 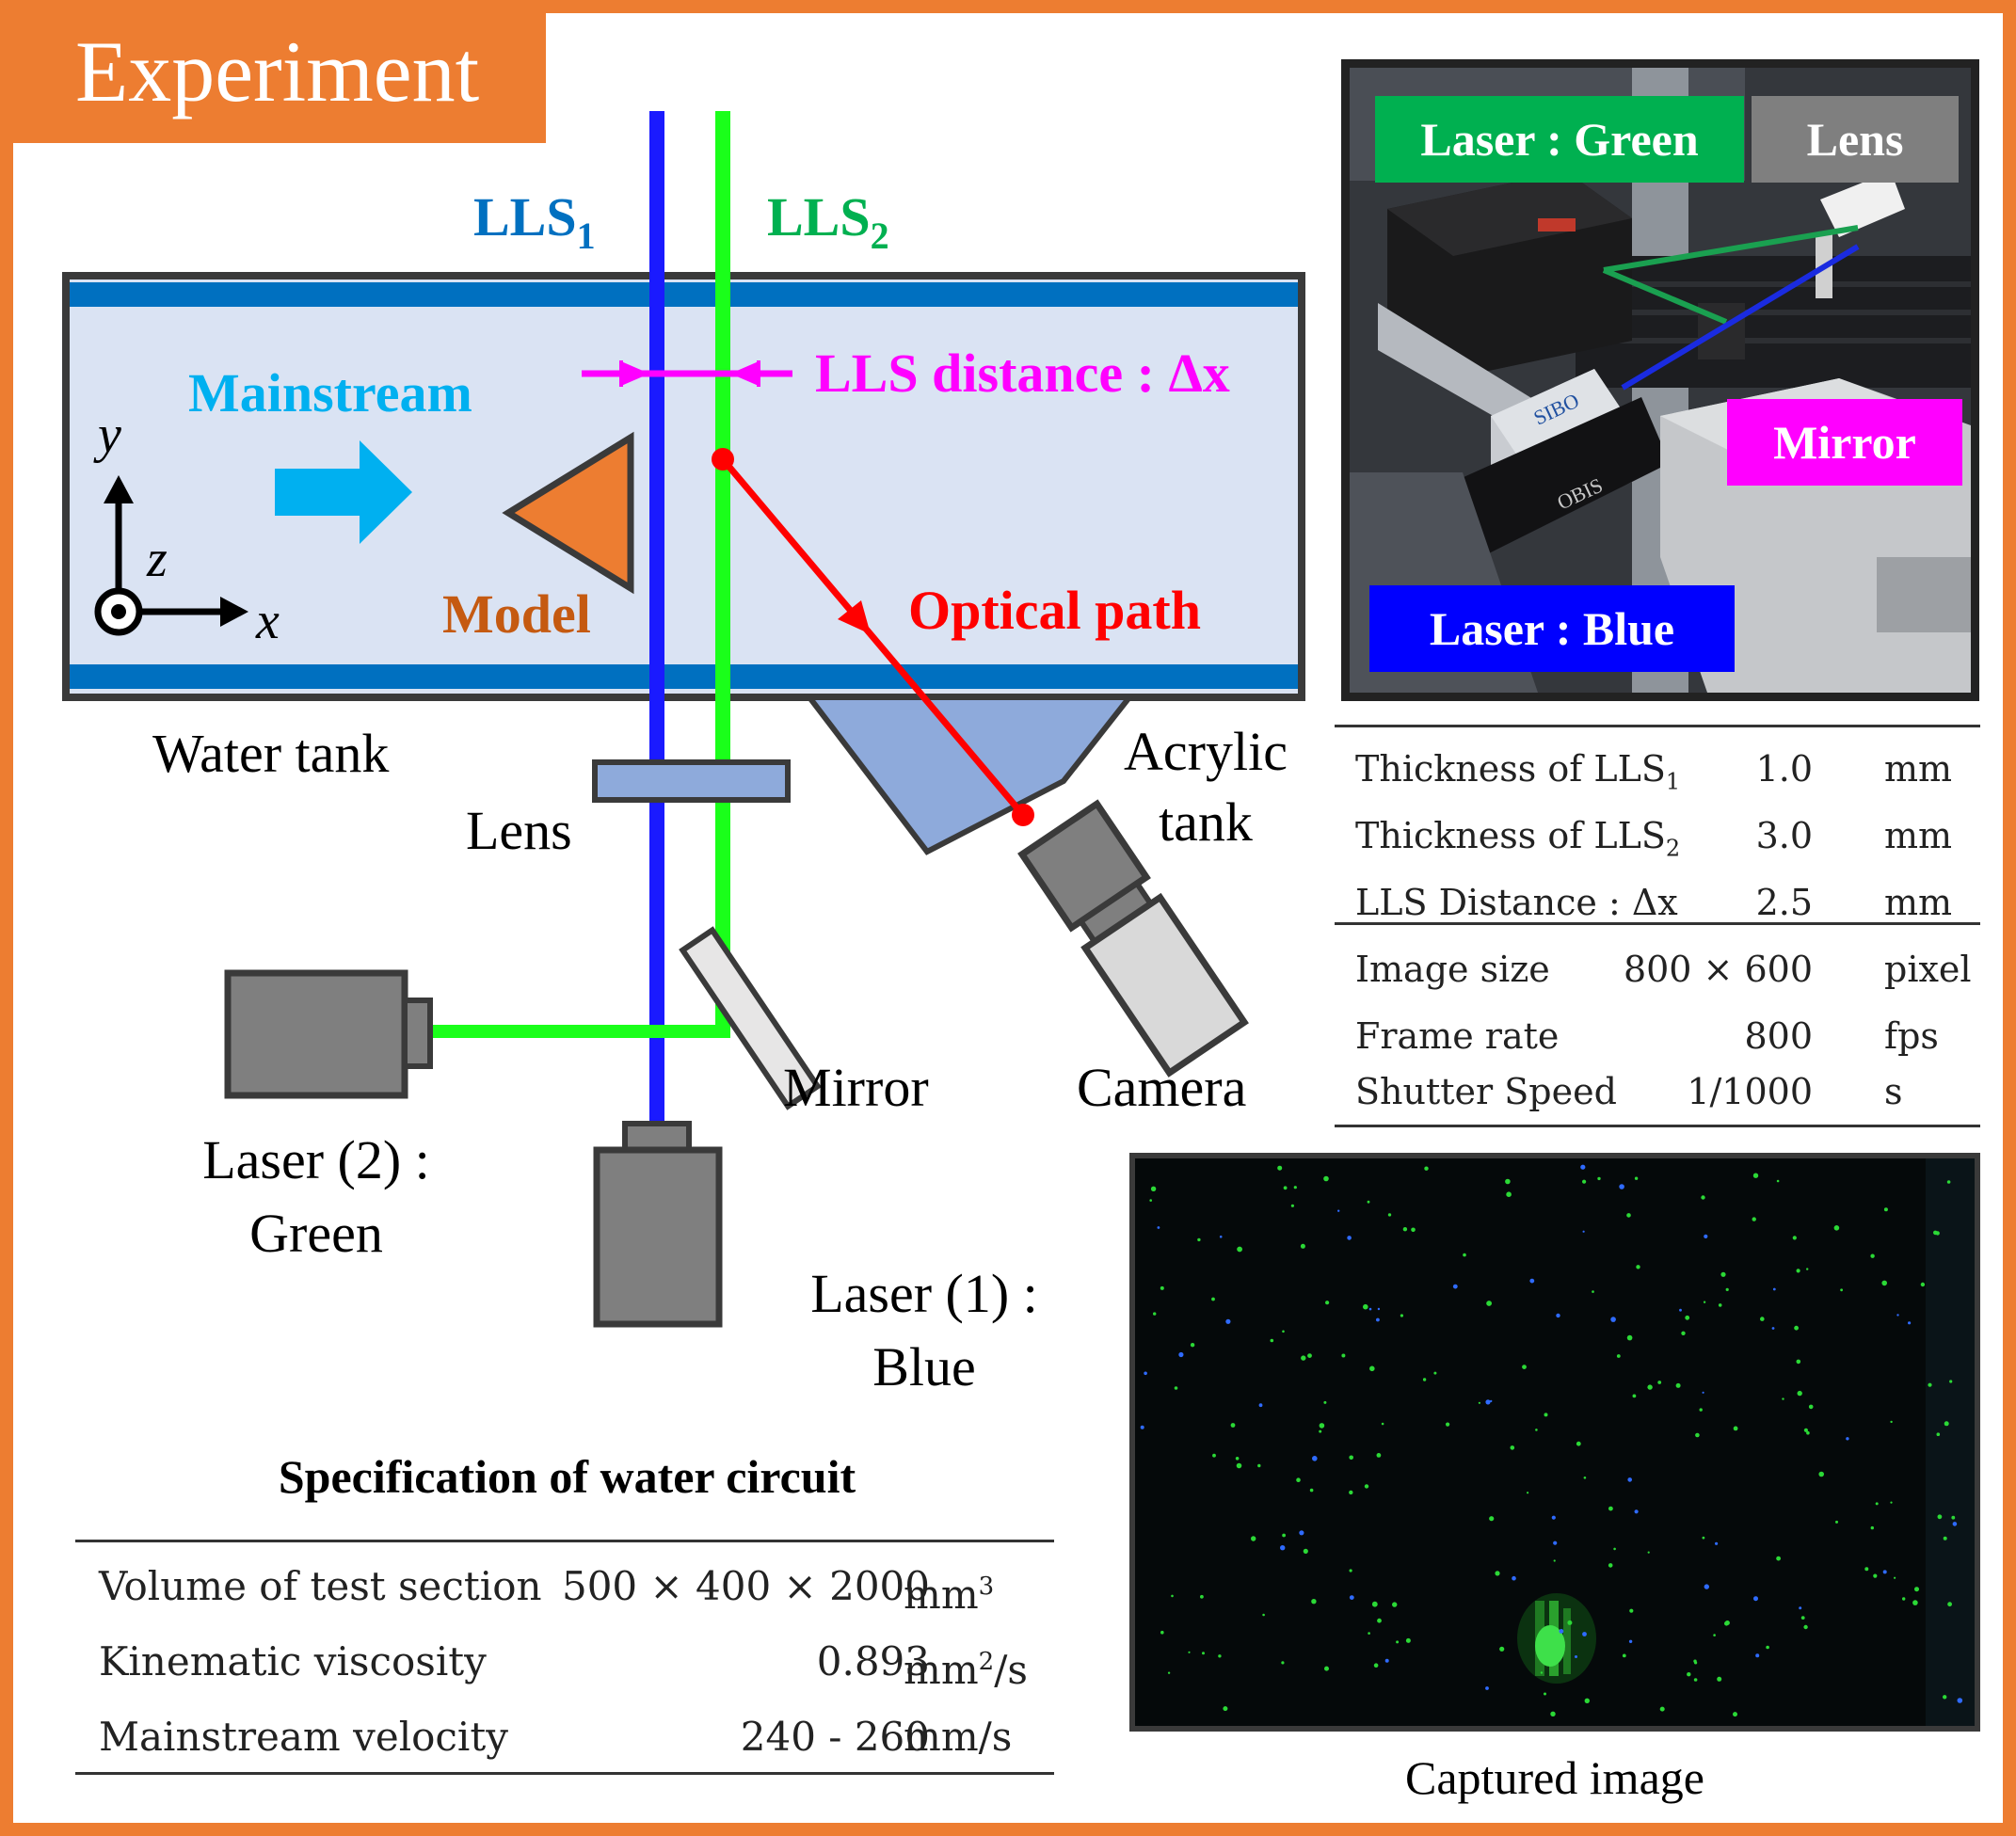 I want to click on lls-distance-label: LLS distance : Δx, so click(x=1022, y=373).